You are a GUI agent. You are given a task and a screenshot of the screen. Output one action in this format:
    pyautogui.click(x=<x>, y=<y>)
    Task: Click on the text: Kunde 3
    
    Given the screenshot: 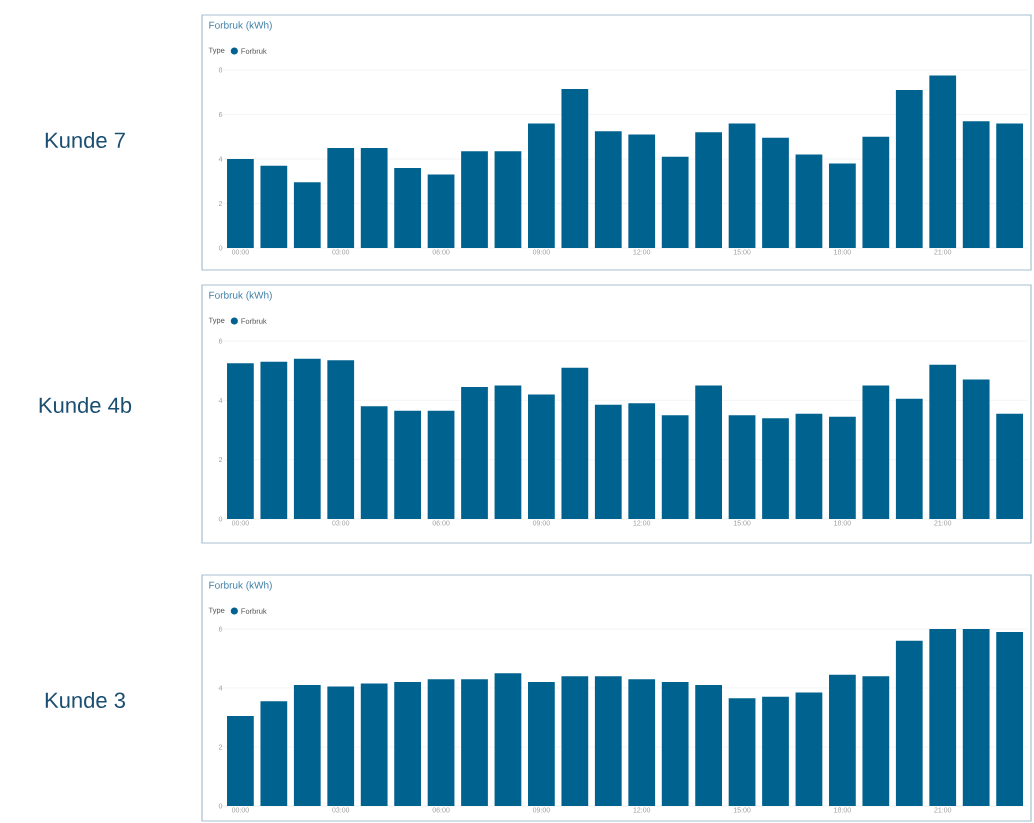 What is the action you would take?
    pyautogui.click(x=85, y=700)
    